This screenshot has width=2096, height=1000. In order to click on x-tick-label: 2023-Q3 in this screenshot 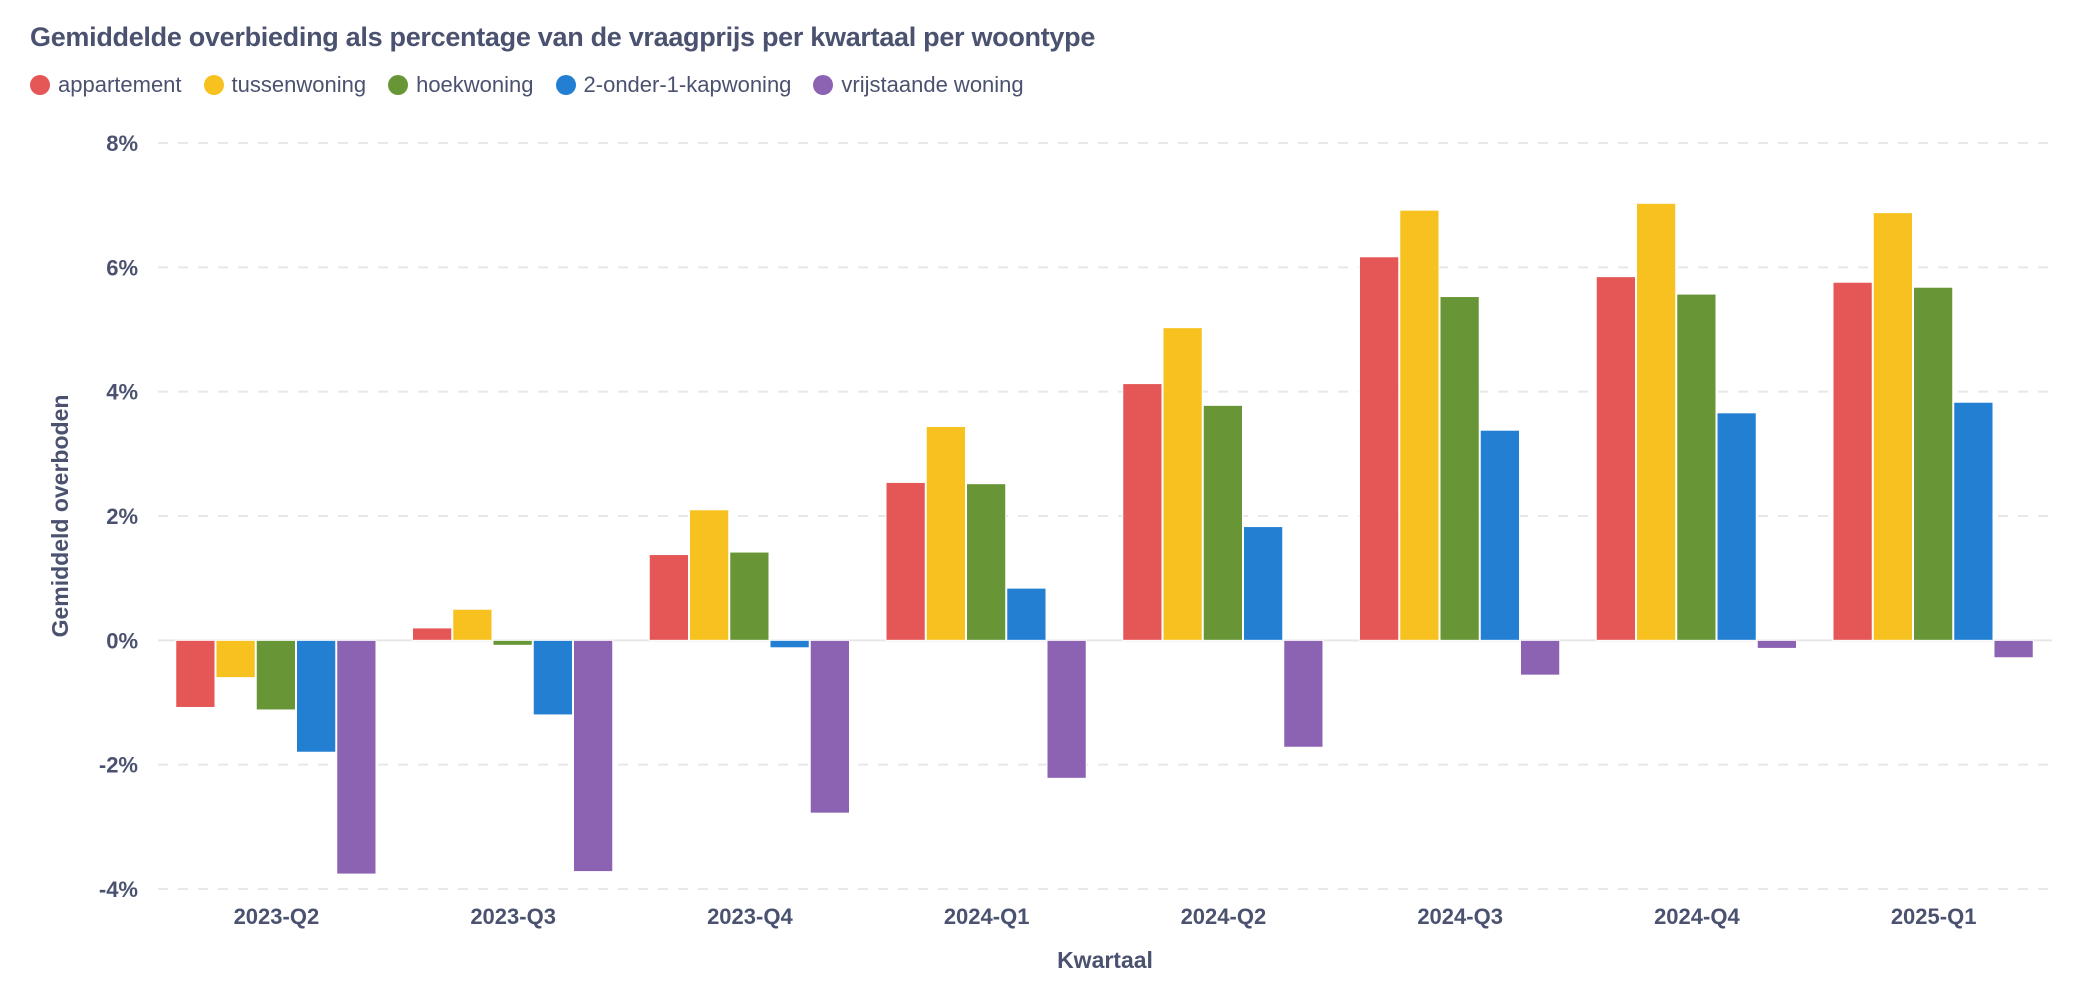, I will do `click(513, 916)`.